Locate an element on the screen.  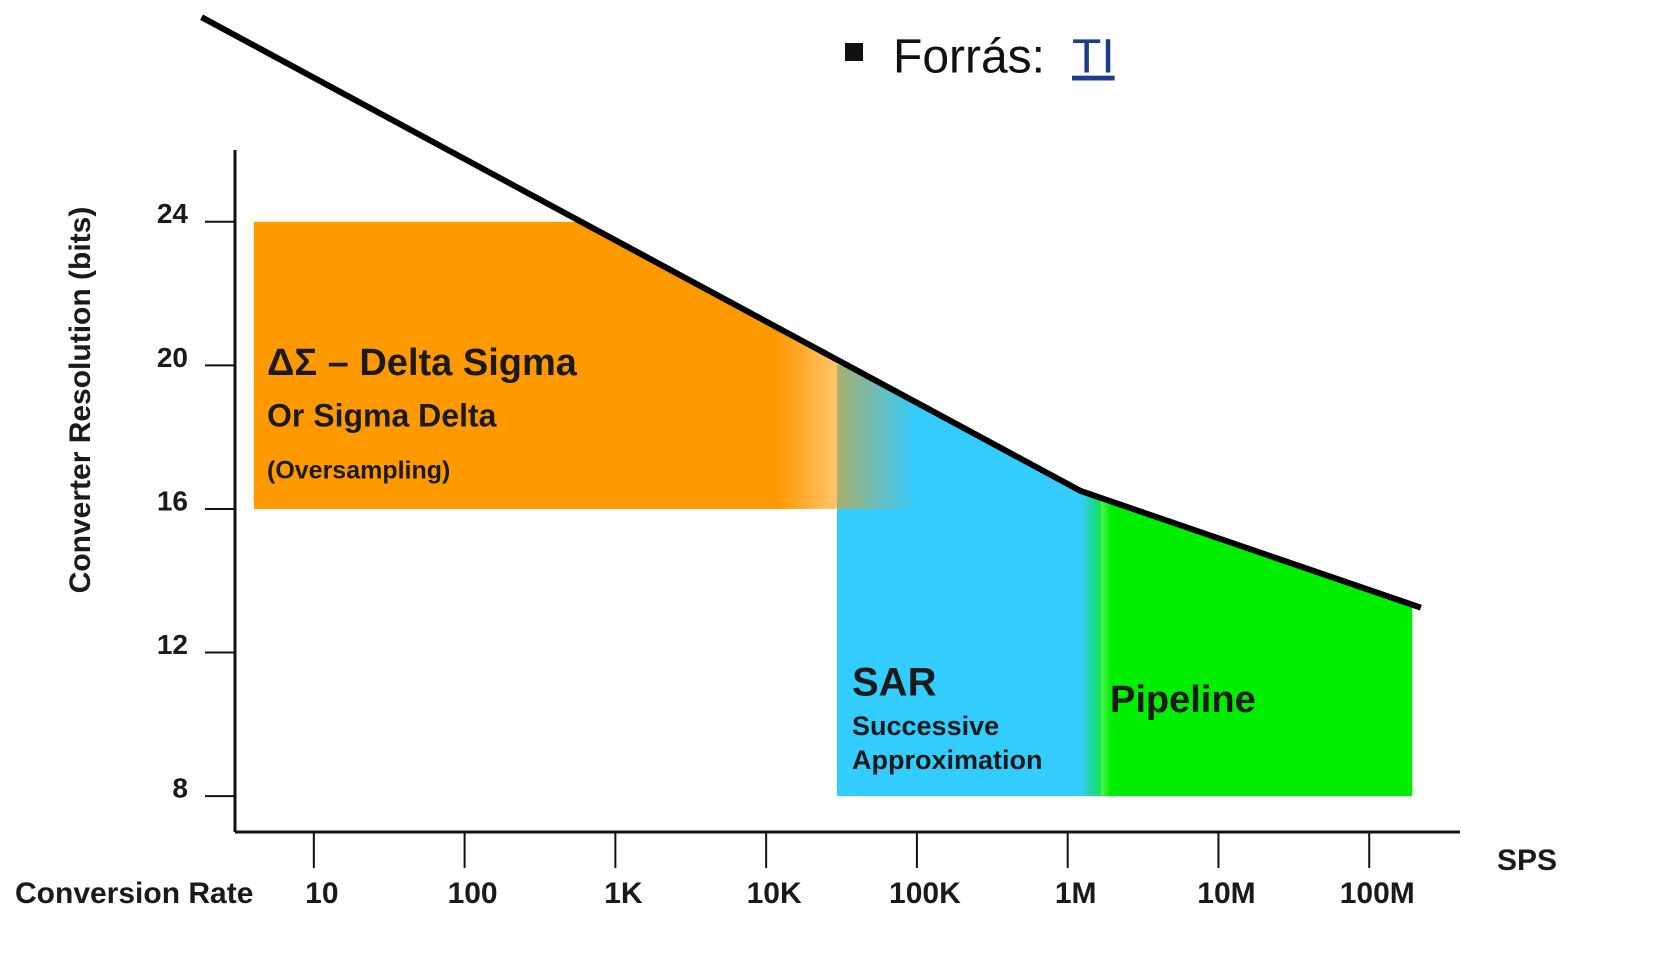
x-tick-label: 100 is located at coordinates (473, 893).